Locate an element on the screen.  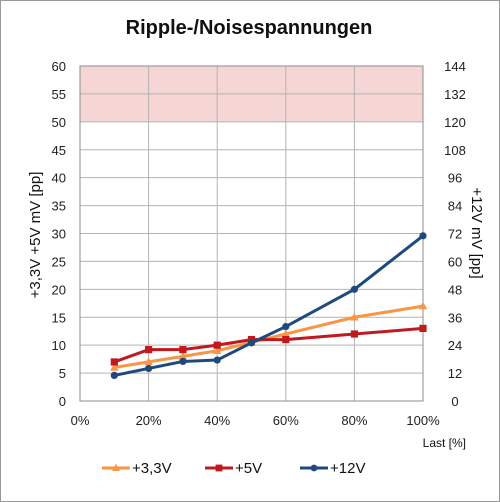
legend-item: +3,3V is located at coordinates (137, 468).